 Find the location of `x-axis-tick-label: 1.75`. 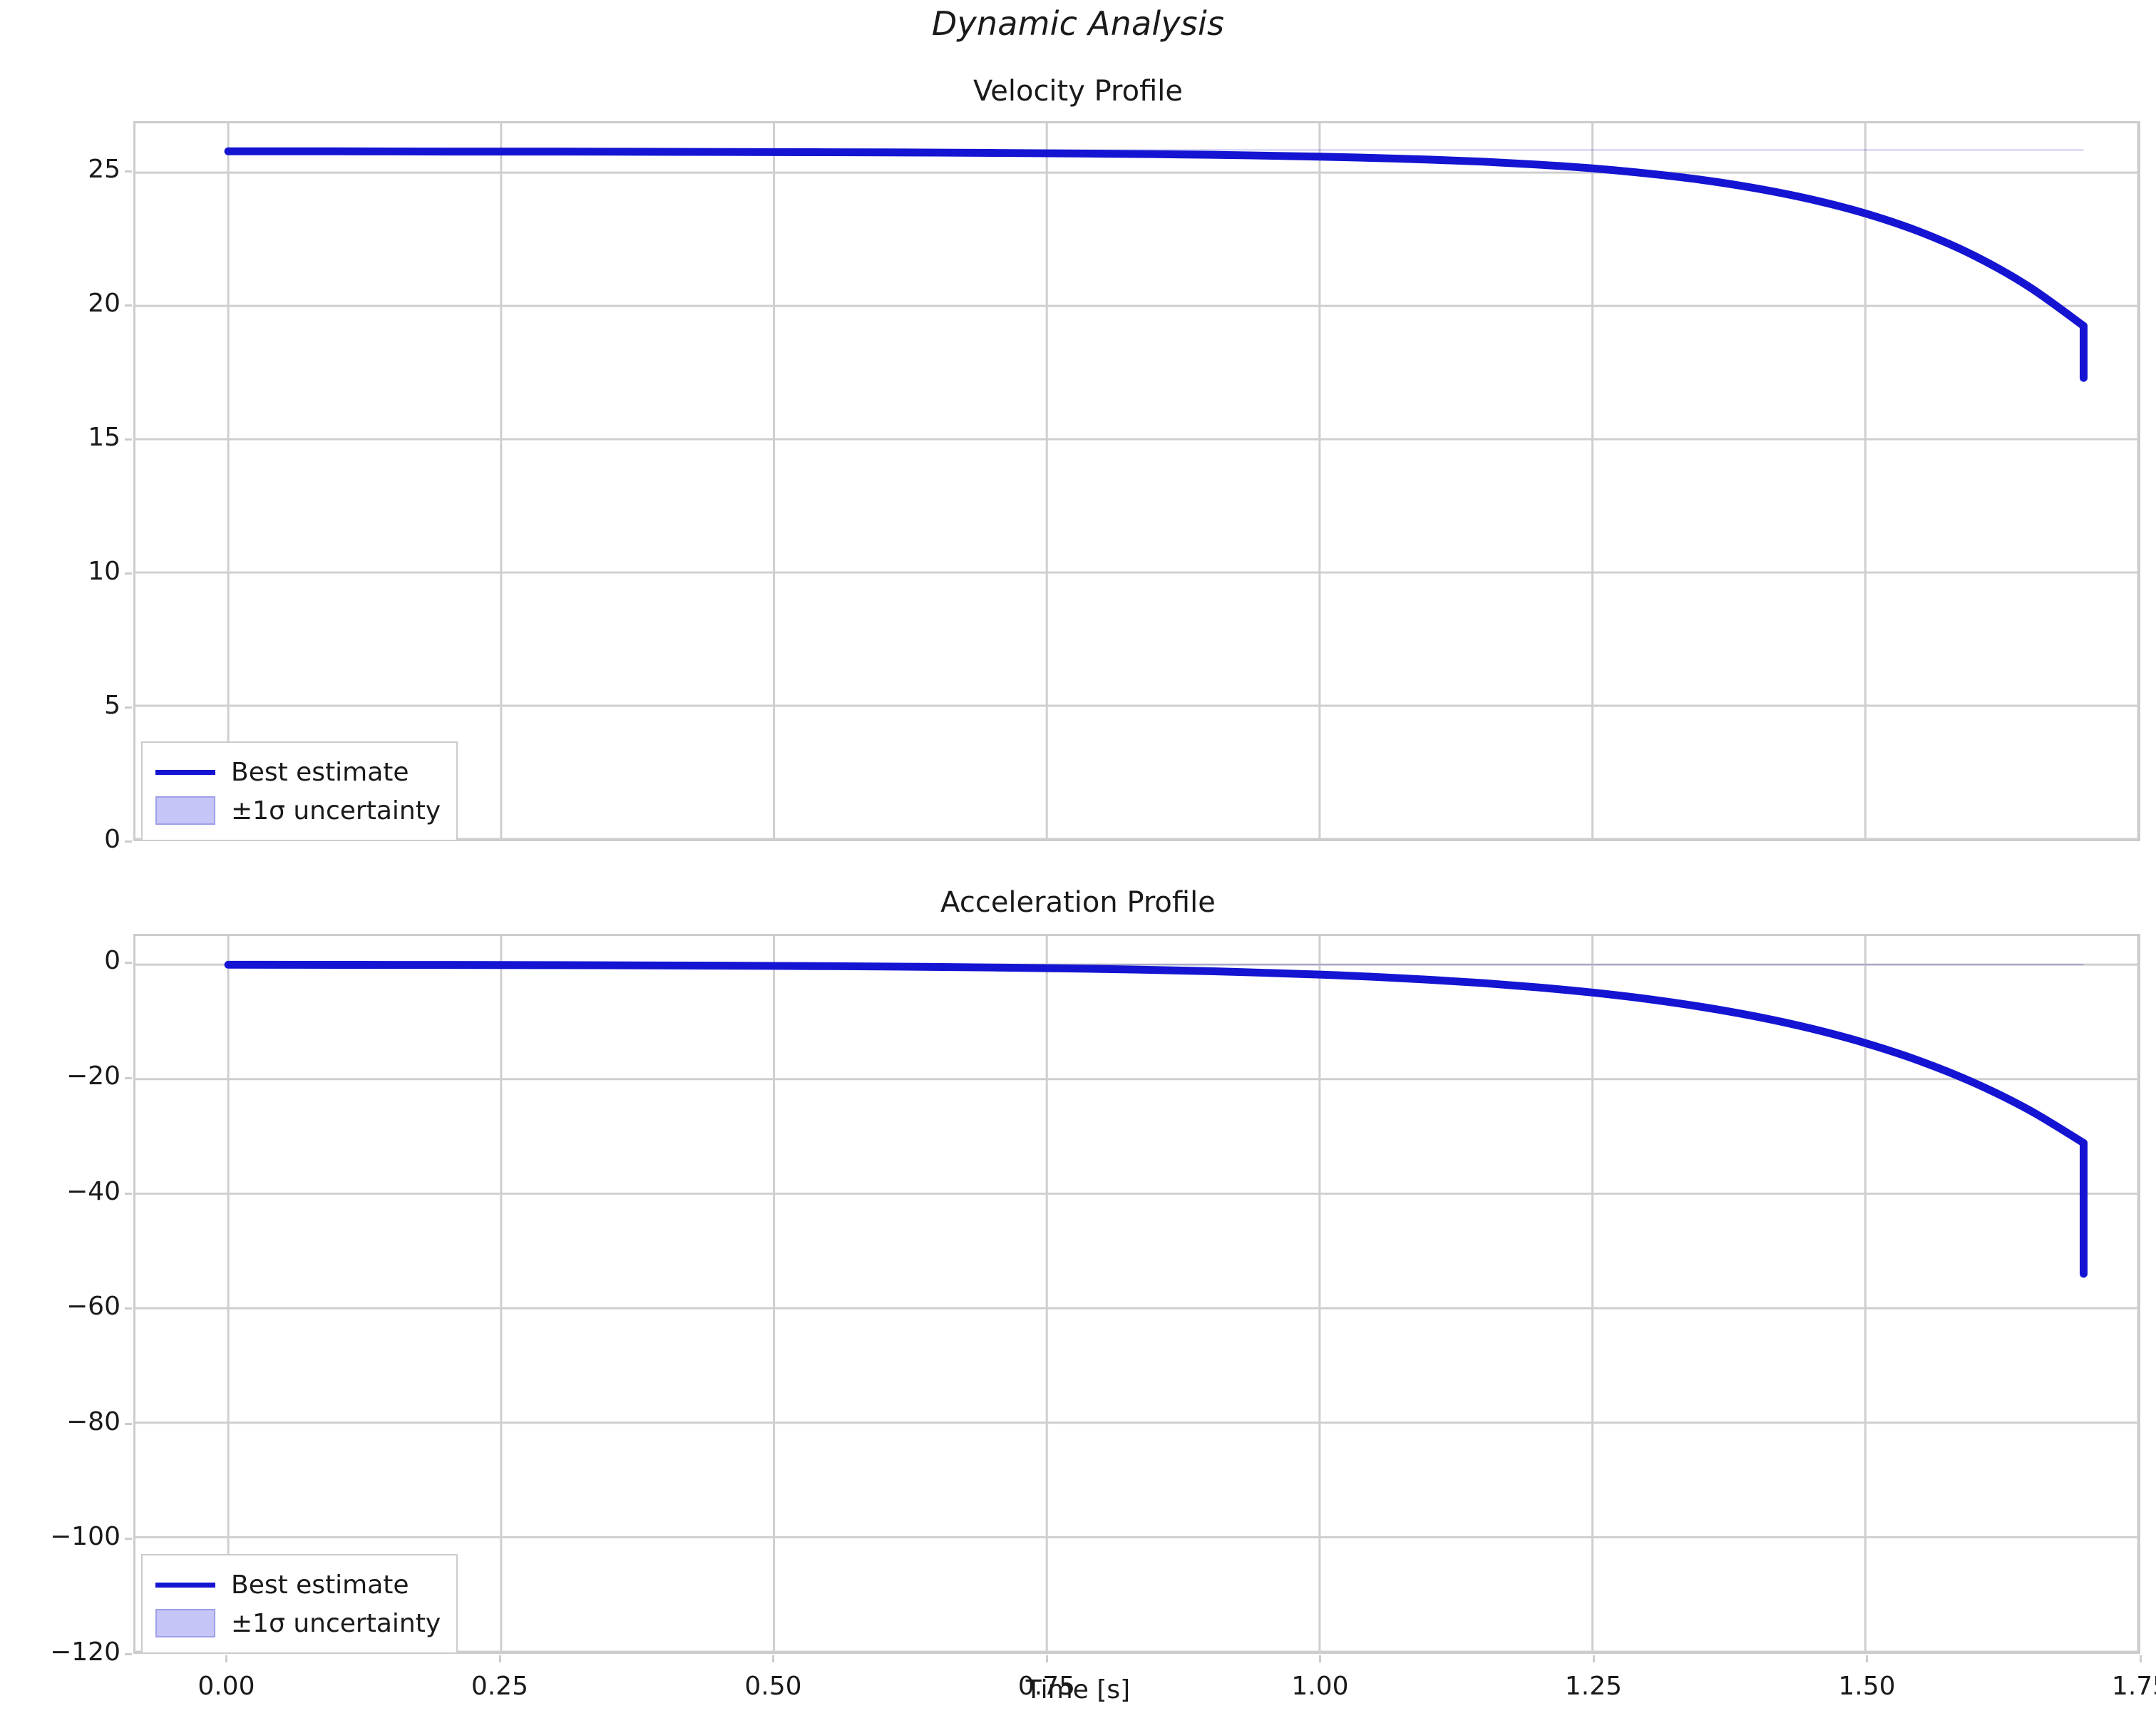

x-axis-tick-label: 1.75 is located at coordinates (2133, 1686).